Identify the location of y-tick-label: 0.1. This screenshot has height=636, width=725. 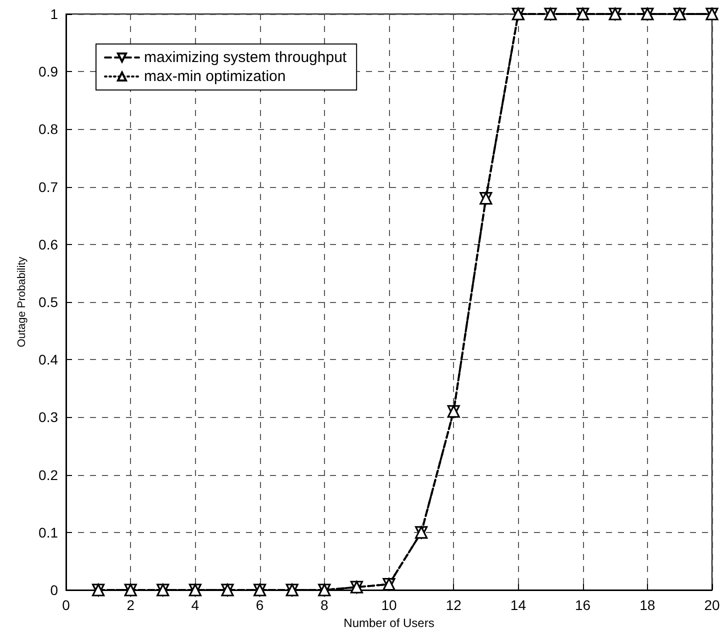
(48, 532).